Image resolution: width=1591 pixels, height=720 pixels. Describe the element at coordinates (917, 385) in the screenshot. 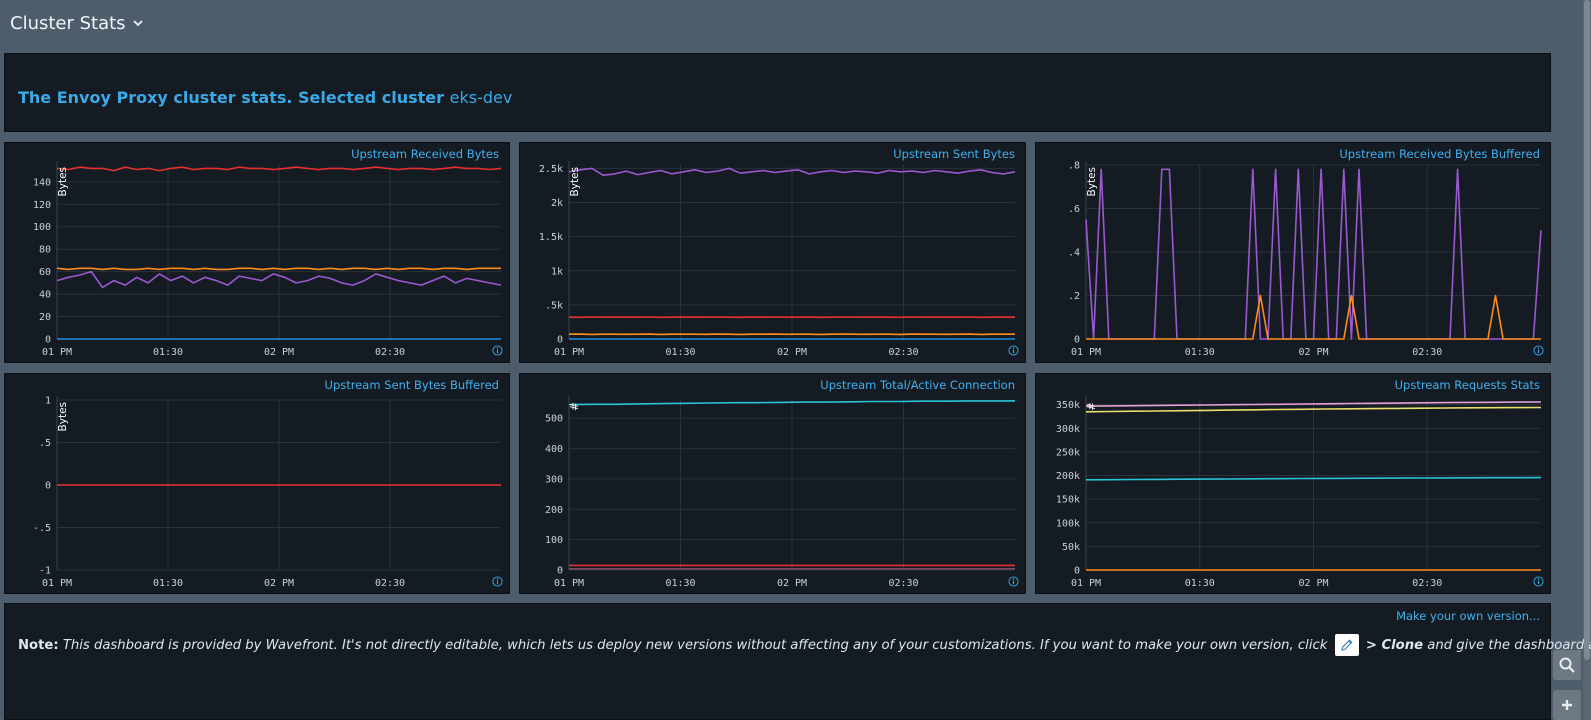

I see `chart-title: Upstream Total/Active Connection` at that location.